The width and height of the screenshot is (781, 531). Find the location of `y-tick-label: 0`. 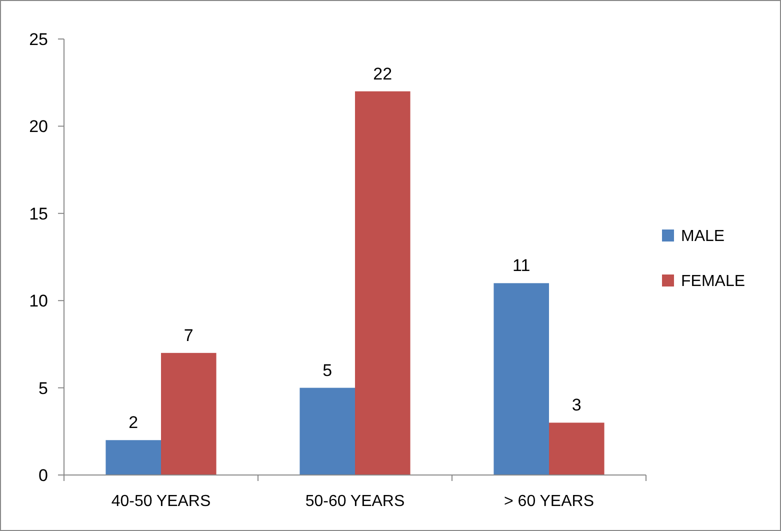

y-tick-label: 0 is located at coordinates (43, 475).